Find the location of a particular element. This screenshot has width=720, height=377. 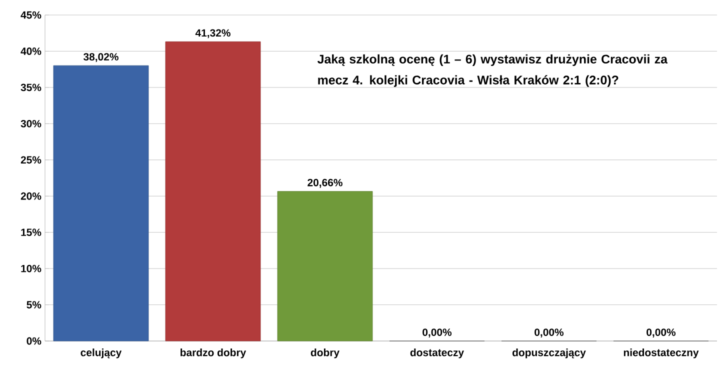

x-tick-label: bardzo dobry is located at coordinates (213, 353).